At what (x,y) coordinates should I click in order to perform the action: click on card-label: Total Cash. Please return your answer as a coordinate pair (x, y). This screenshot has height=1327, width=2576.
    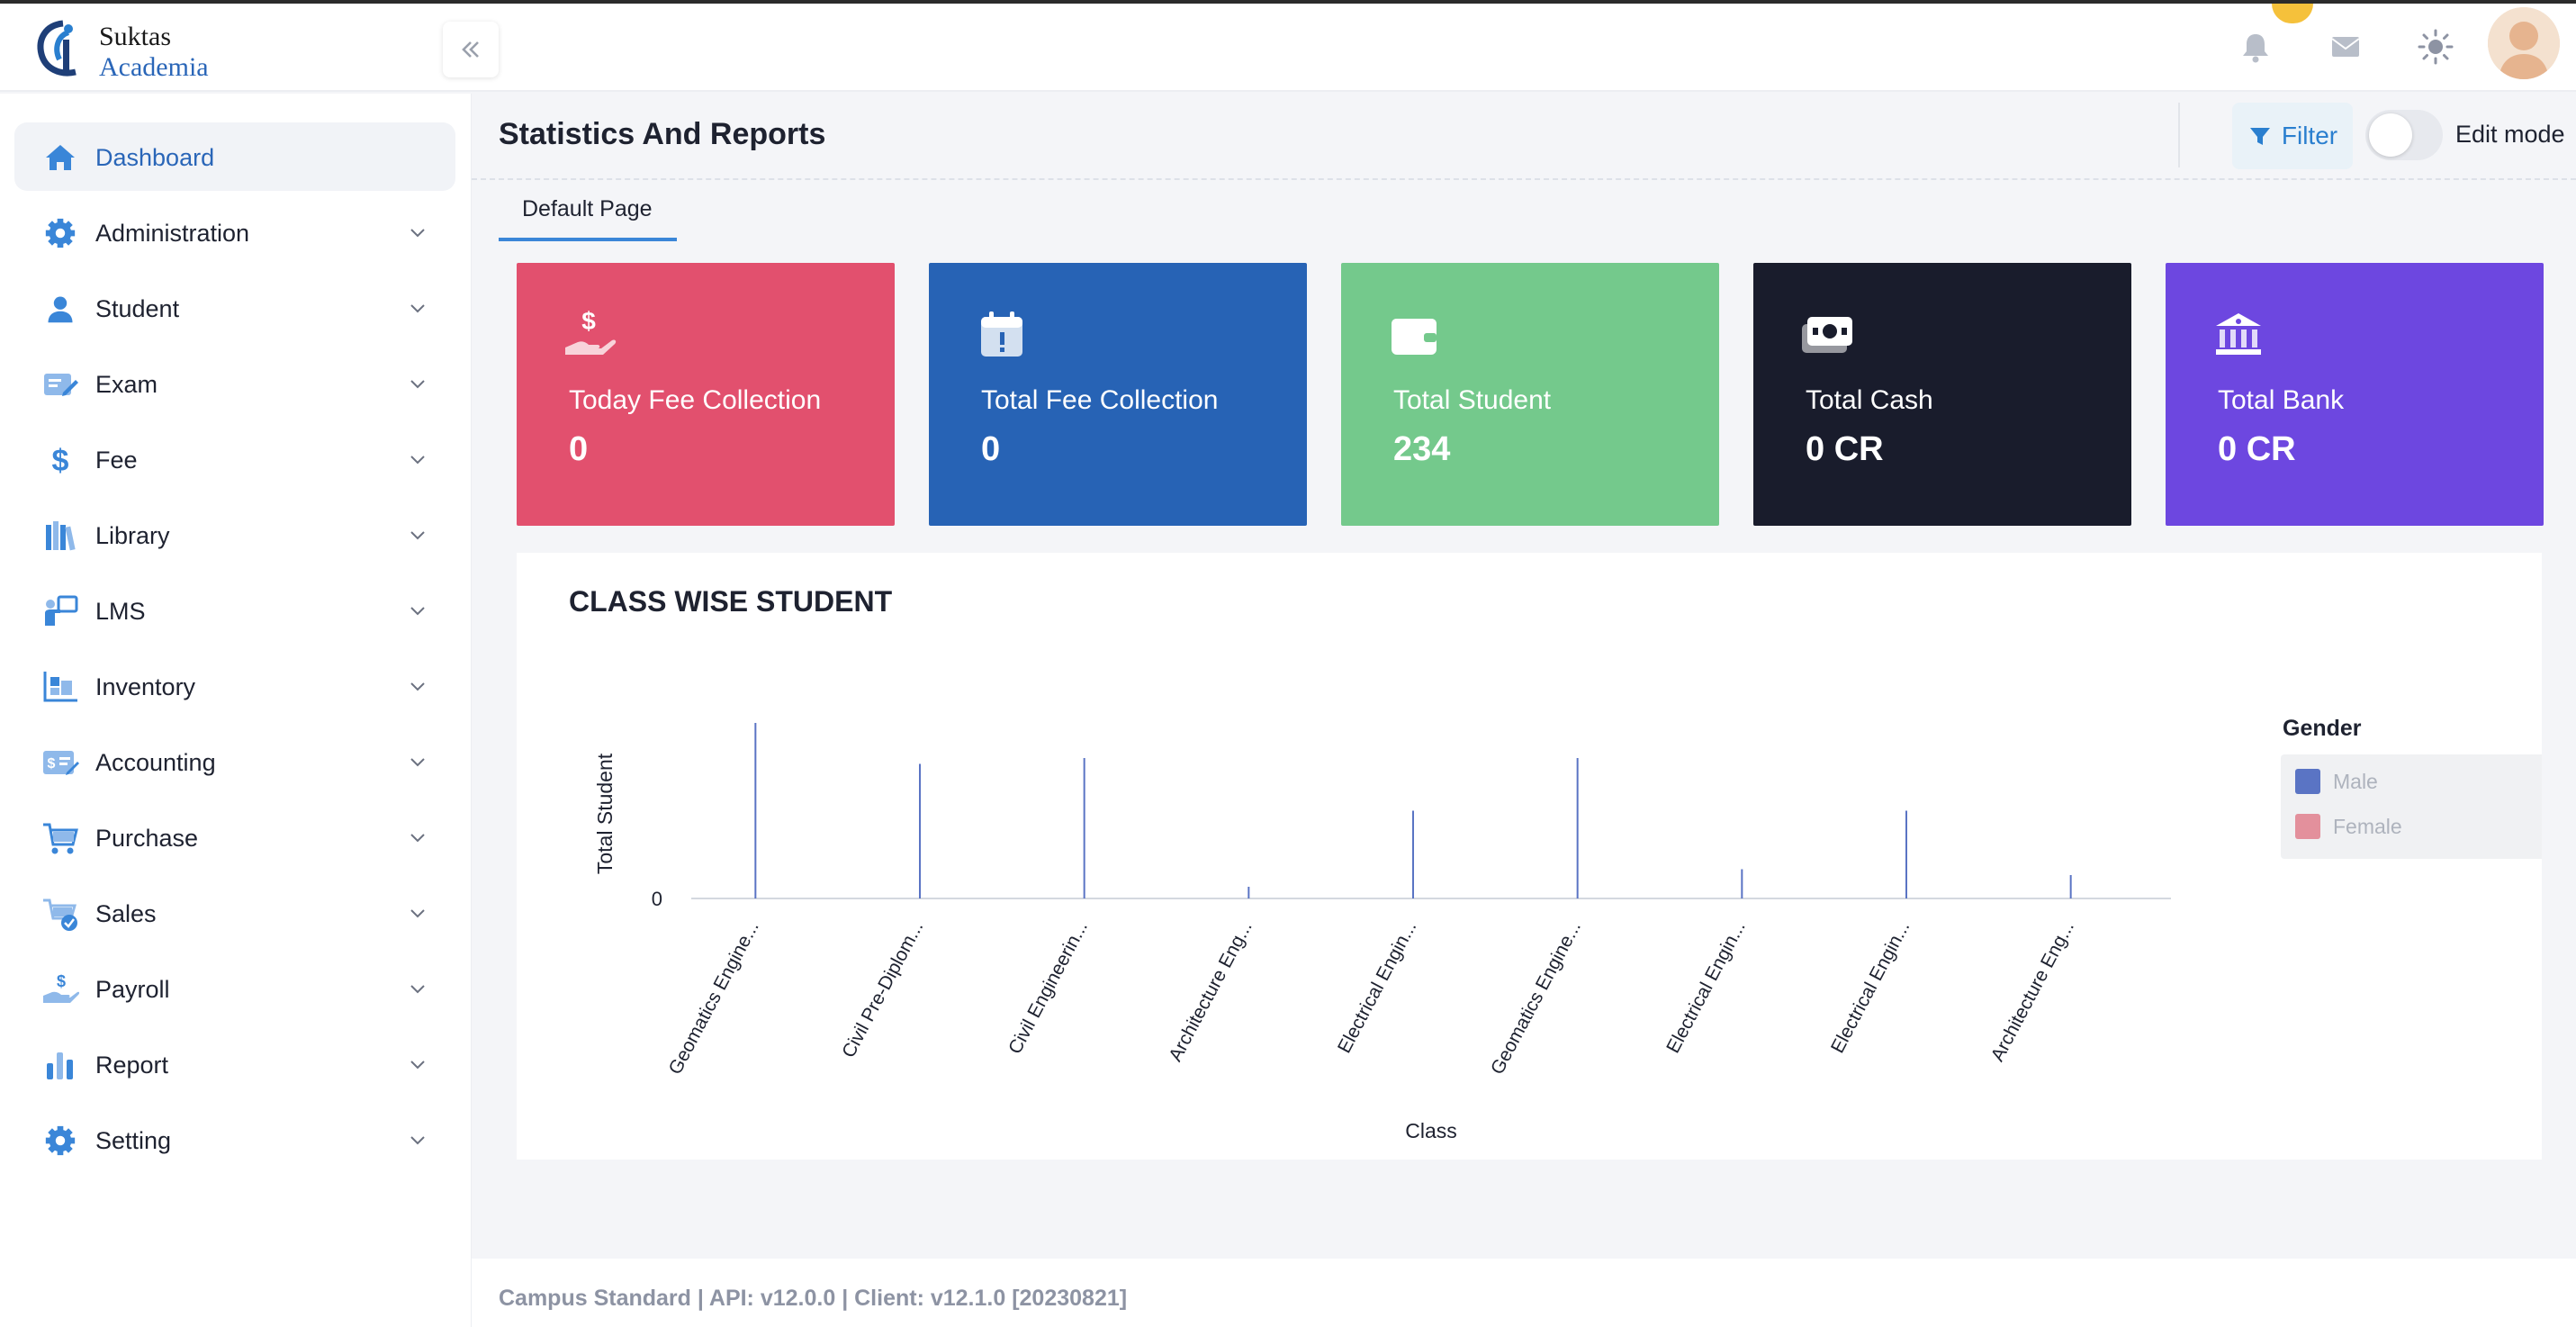
    Looking at the image, I should click on (1869, 400).